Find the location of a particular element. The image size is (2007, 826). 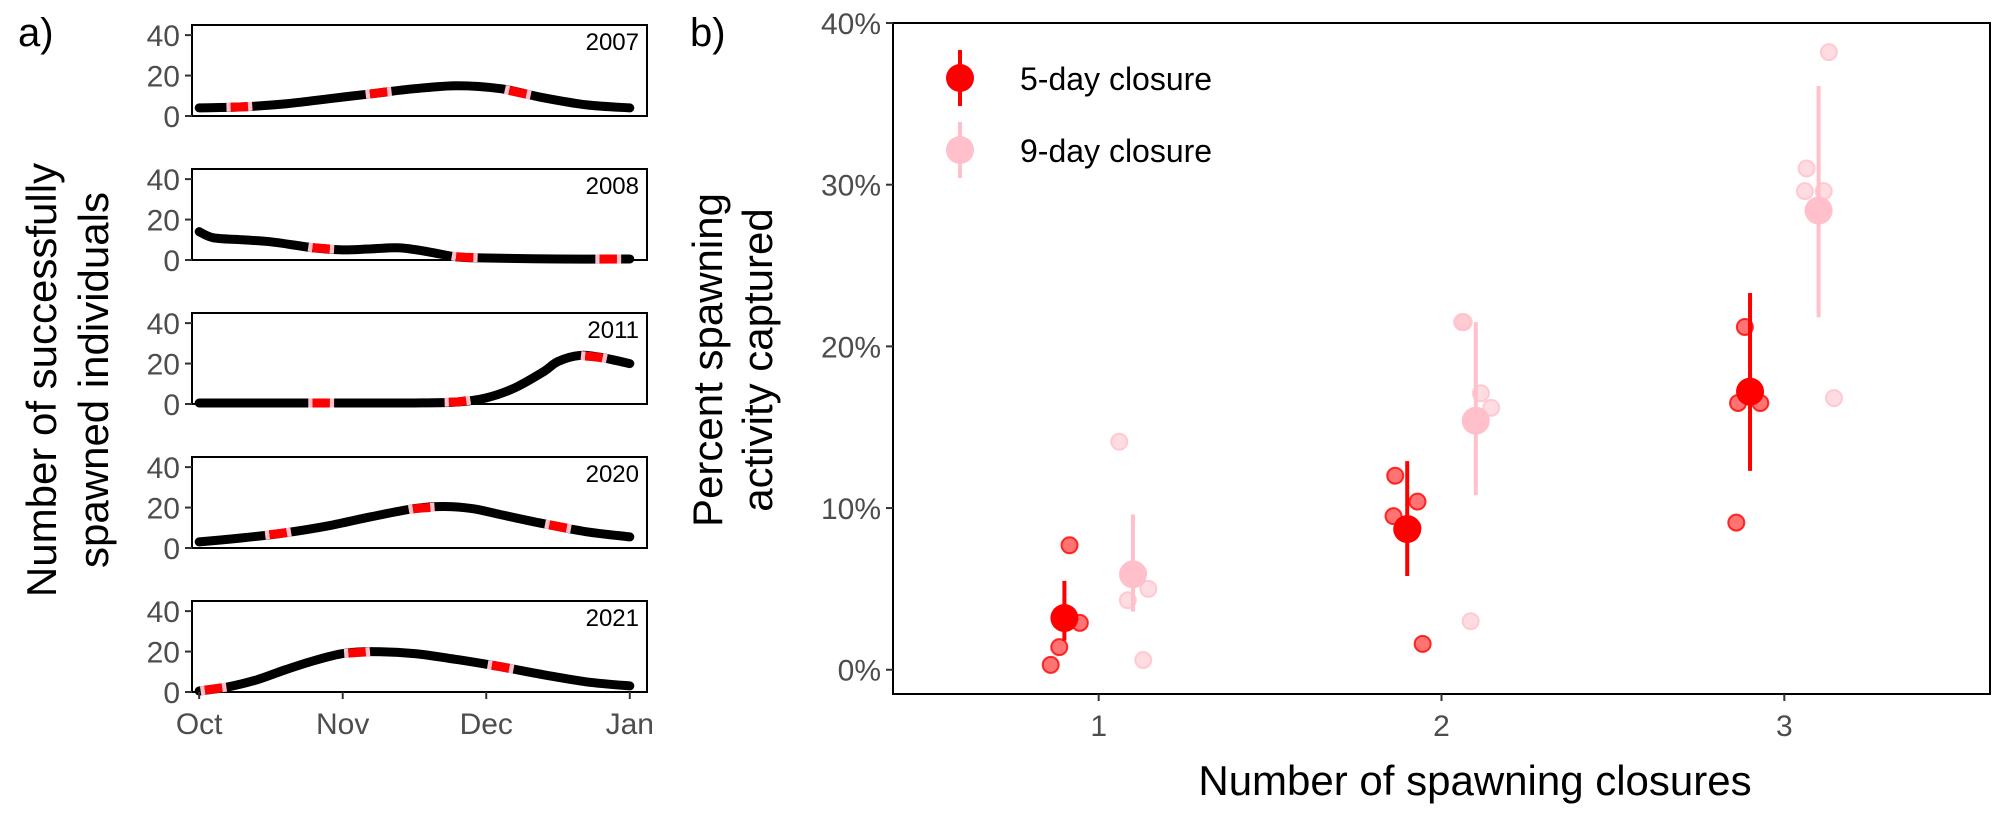

y-tick-label: 0% is located at coordinates (859, 671).